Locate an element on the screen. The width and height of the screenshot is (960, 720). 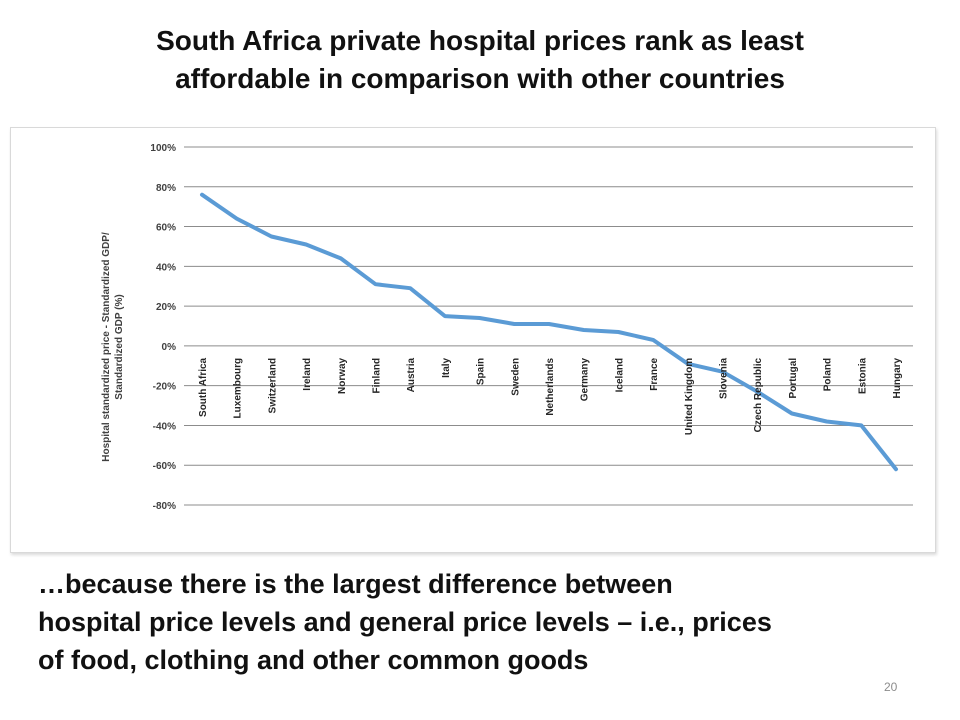
y-tick-label: 0% is located at coordinates (169, 347).